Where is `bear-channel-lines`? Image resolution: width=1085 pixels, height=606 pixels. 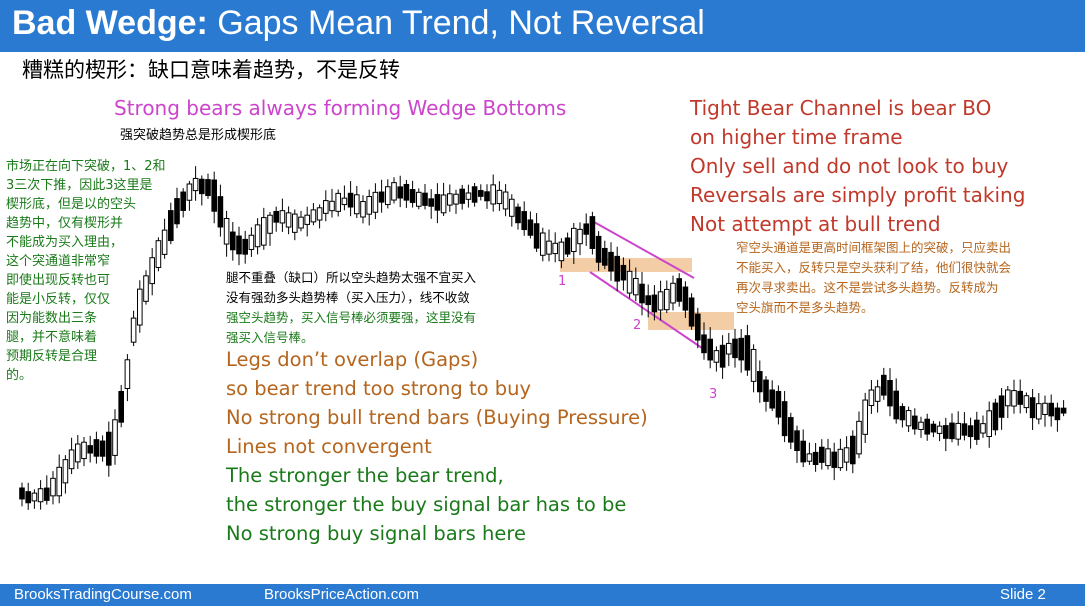
bear-channel-lines is located at coordinates (646, 285).